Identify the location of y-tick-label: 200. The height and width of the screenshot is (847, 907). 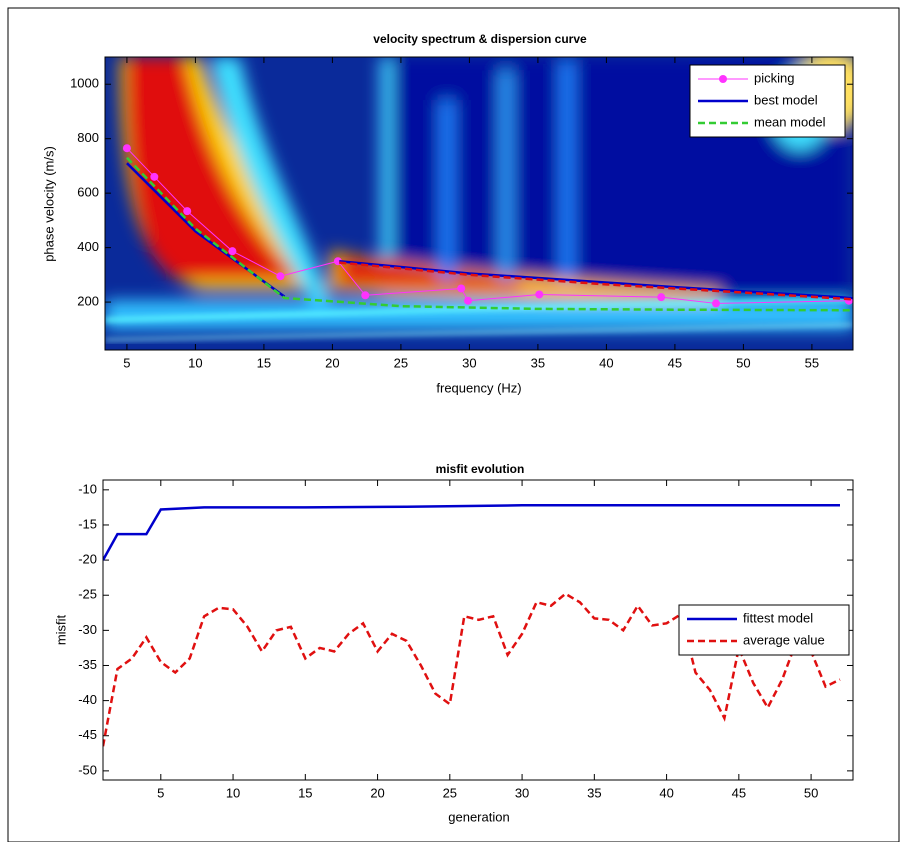
(88, 301).